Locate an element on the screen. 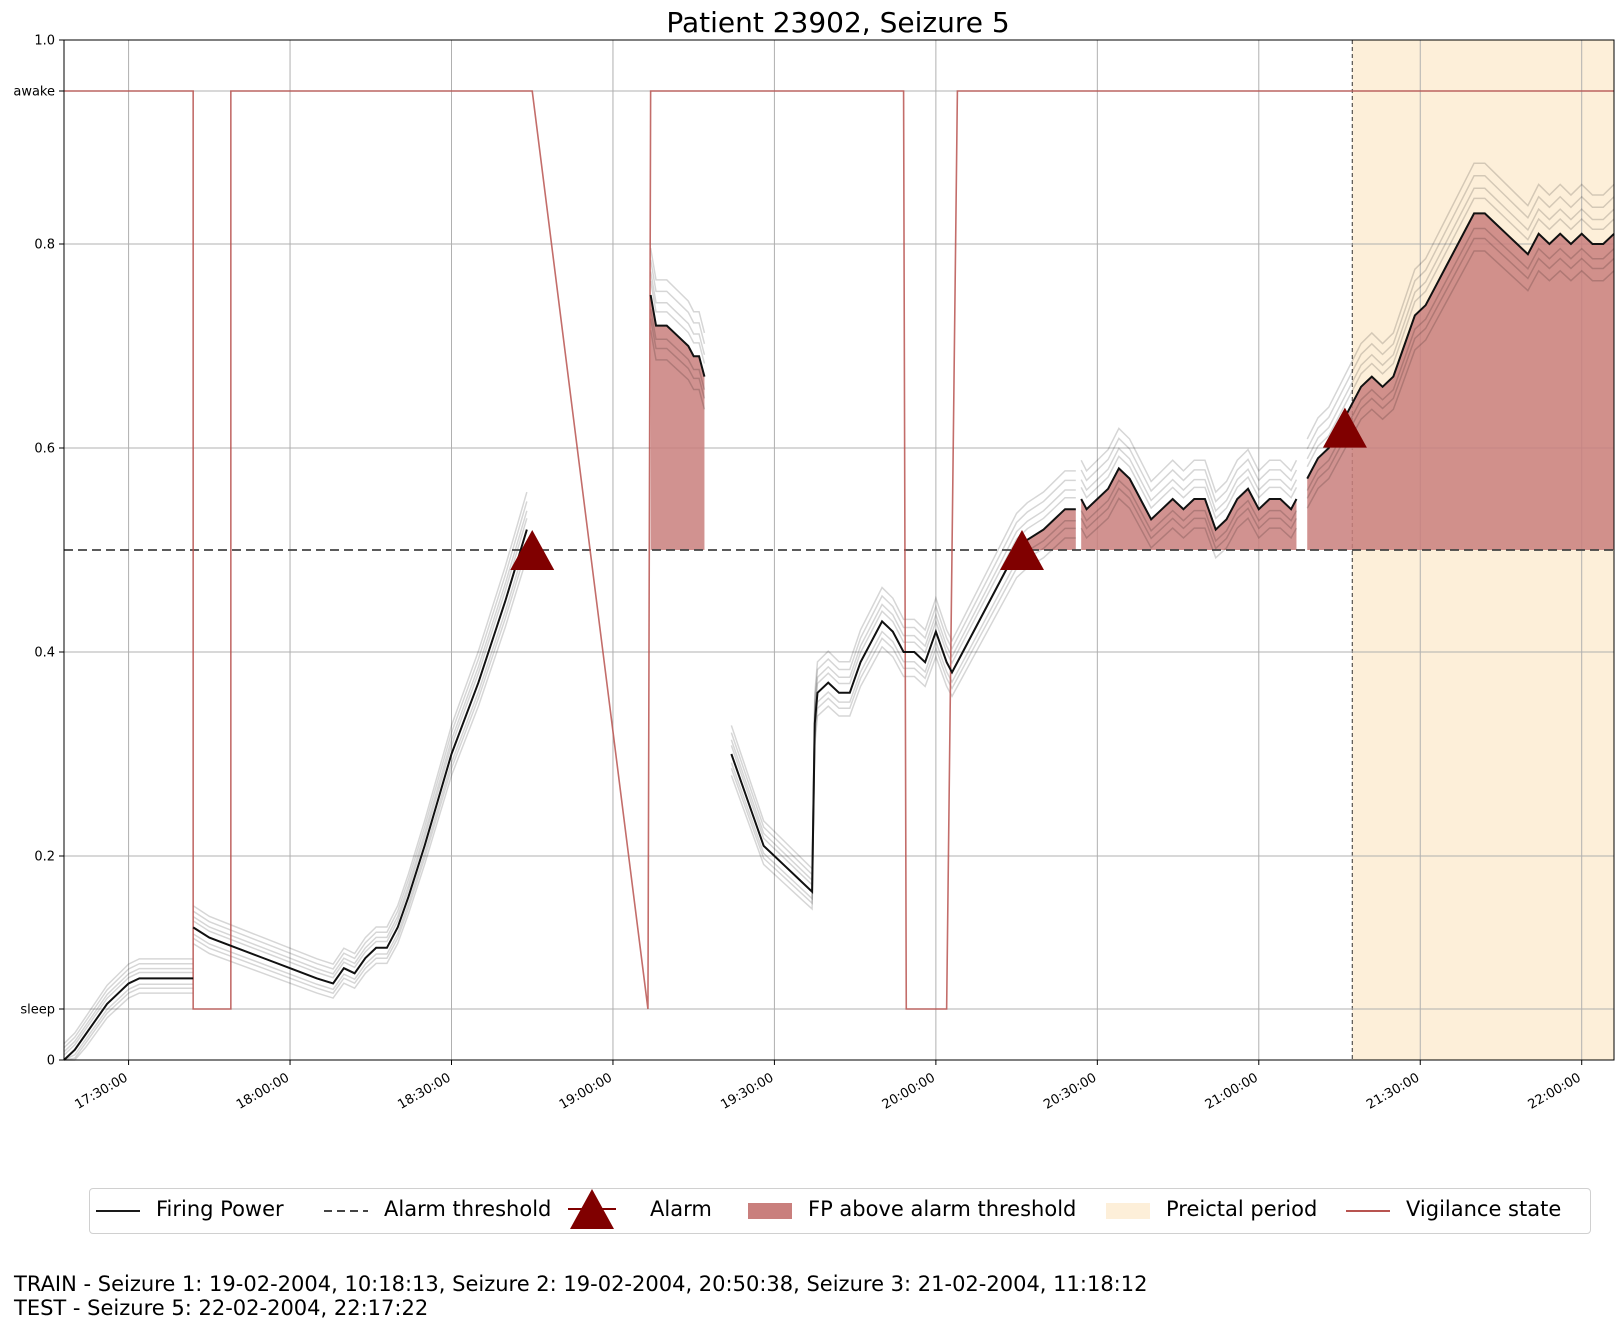  x-tick-label: 21:00:00 is located at coordinates (1232, 1091).